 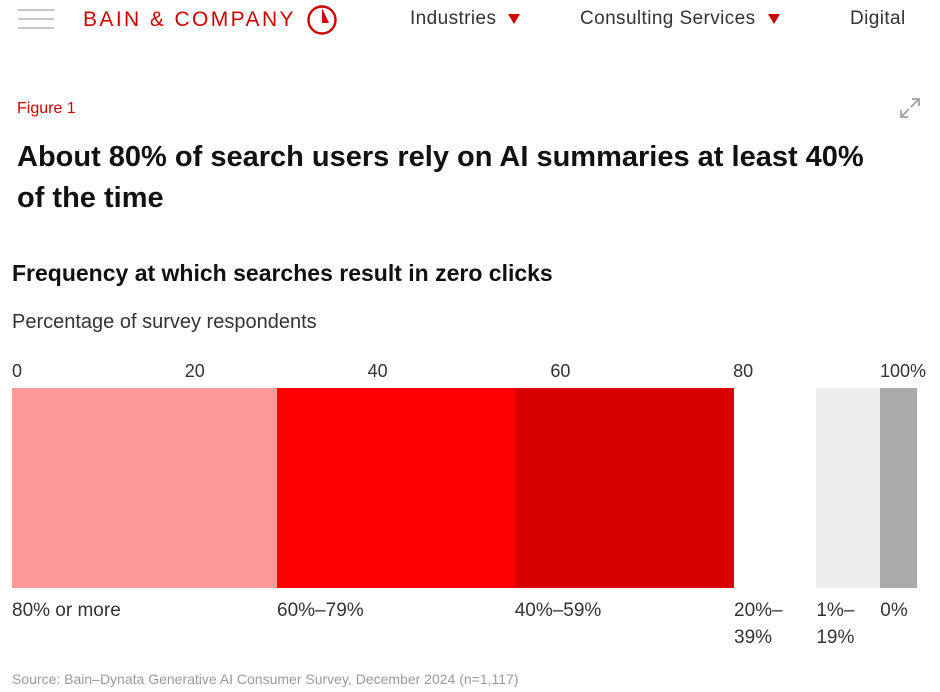 What do you see at coordinates (668, 18) in the screenshot?
I see `nav-item-label: Consulting Services` at bounding box center [668, 18].